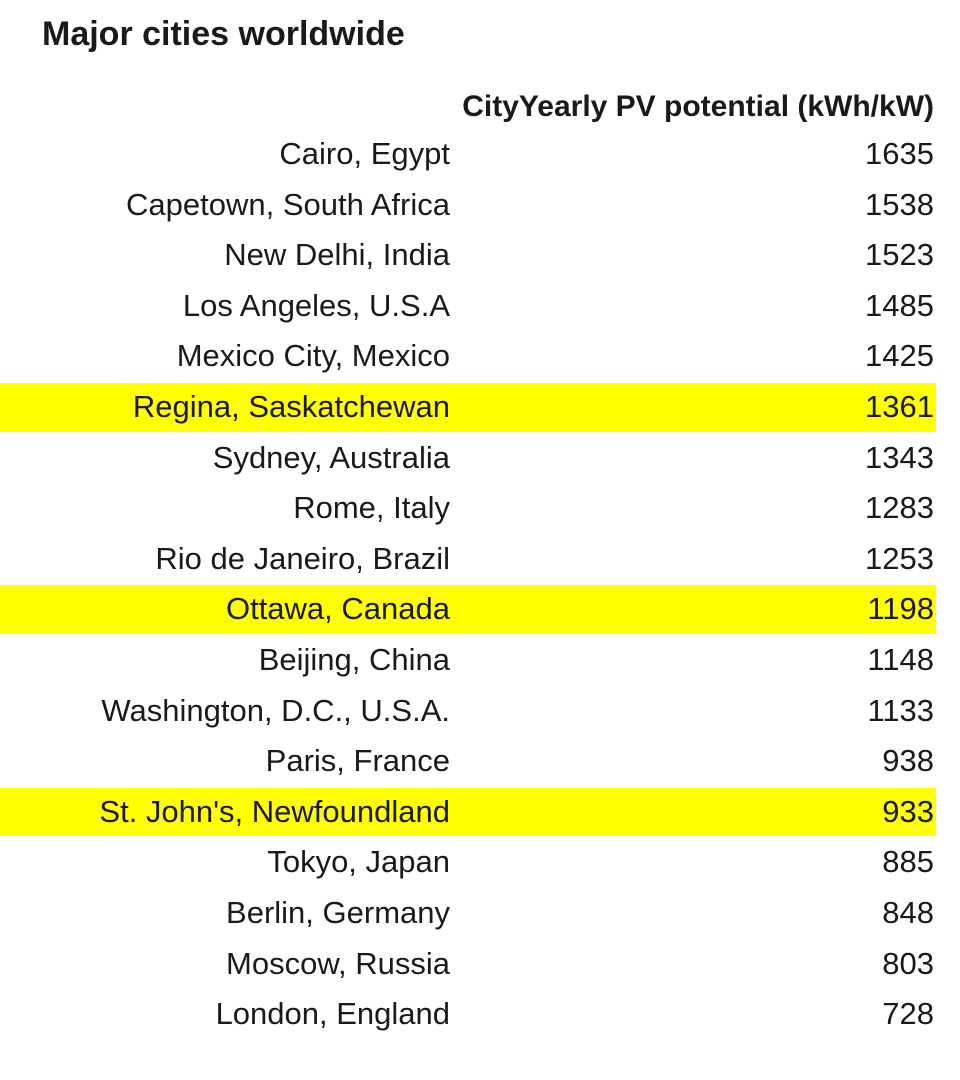 This screenshot has width=960, height=1080. I want to click on pv-potential-cell: 1523, so click(899, 255).